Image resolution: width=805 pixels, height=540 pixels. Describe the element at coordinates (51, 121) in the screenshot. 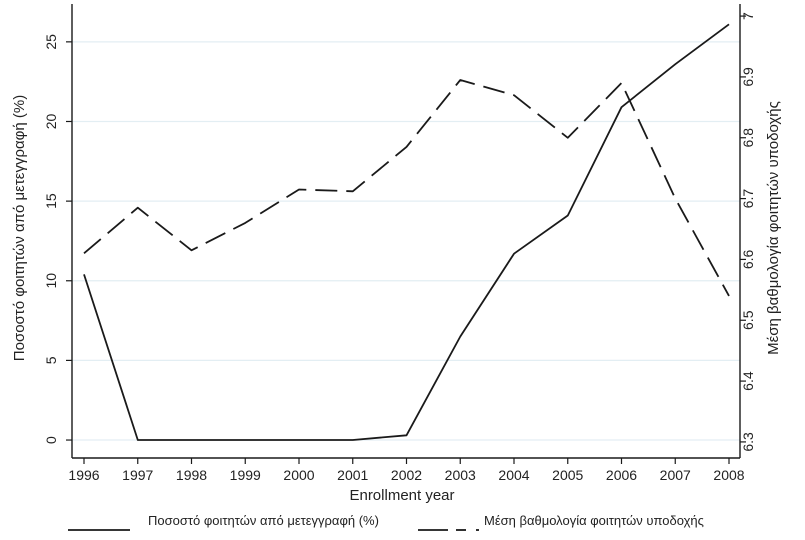

I see `left-tick-label: 20` at that location.